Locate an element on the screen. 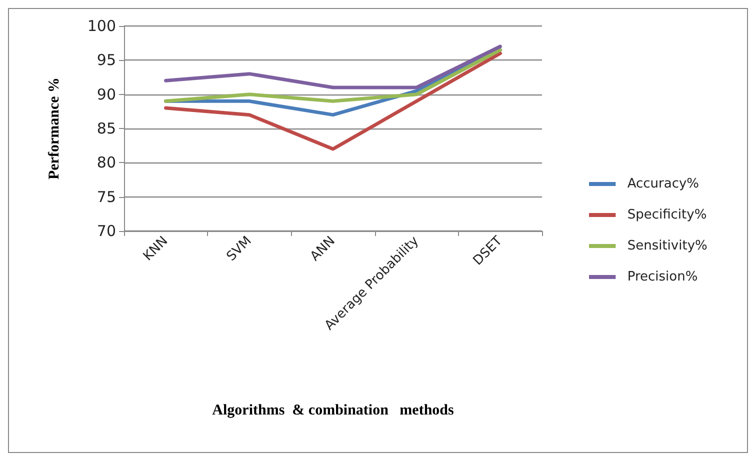 The image size is (756, 461). legend-label: Specificity% is located at coordinates (667, 215).